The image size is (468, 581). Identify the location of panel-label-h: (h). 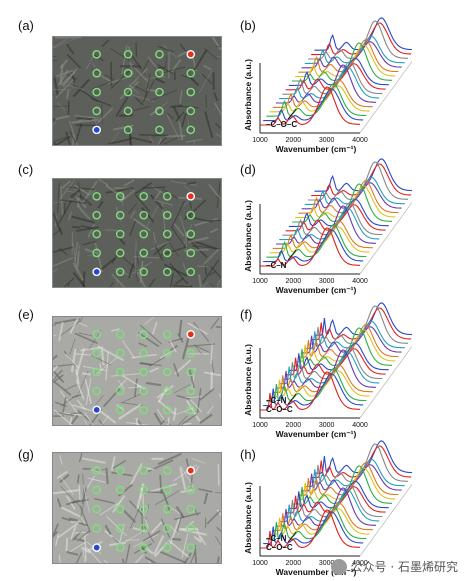
(248, 454).